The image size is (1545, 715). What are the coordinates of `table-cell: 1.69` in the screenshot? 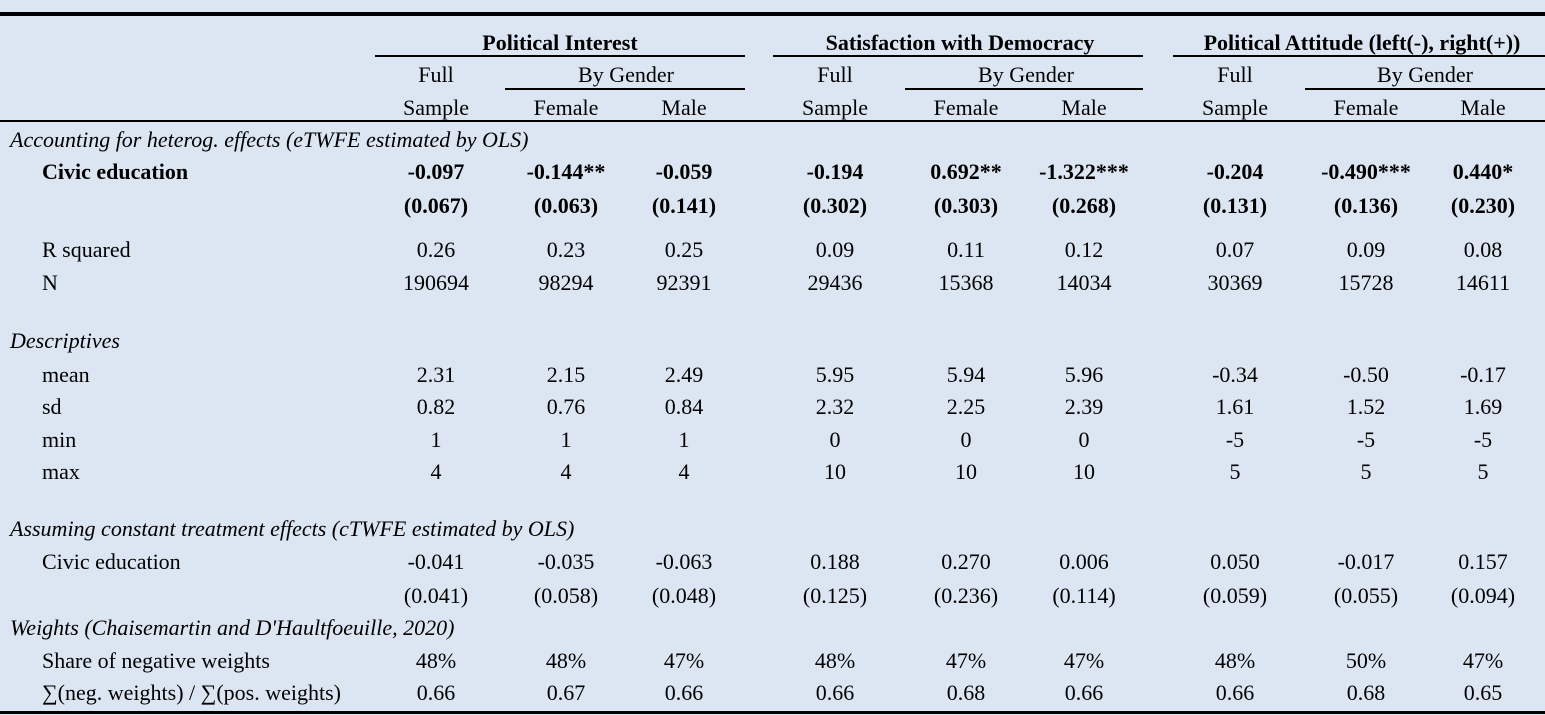 It's located at (1483, 406).